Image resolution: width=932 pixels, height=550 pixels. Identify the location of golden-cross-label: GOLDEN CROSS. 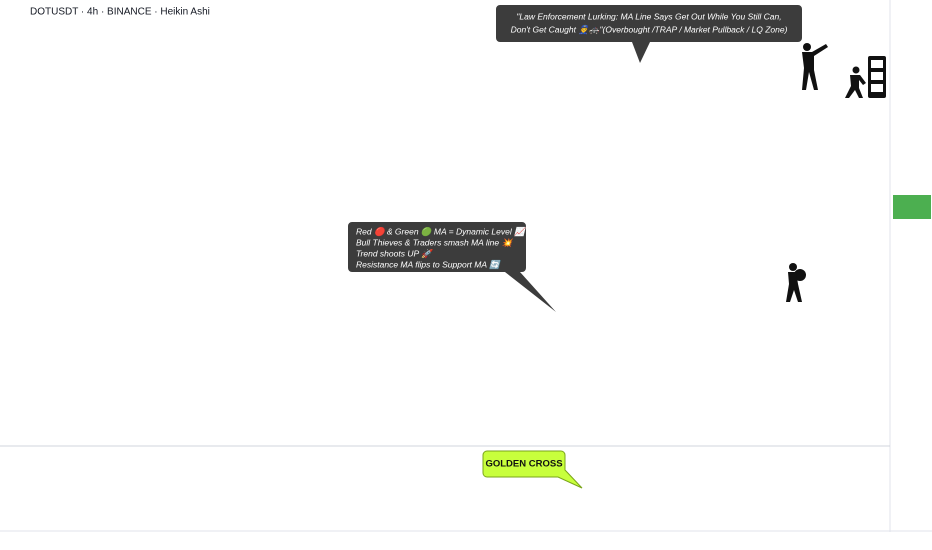
(523, 464).